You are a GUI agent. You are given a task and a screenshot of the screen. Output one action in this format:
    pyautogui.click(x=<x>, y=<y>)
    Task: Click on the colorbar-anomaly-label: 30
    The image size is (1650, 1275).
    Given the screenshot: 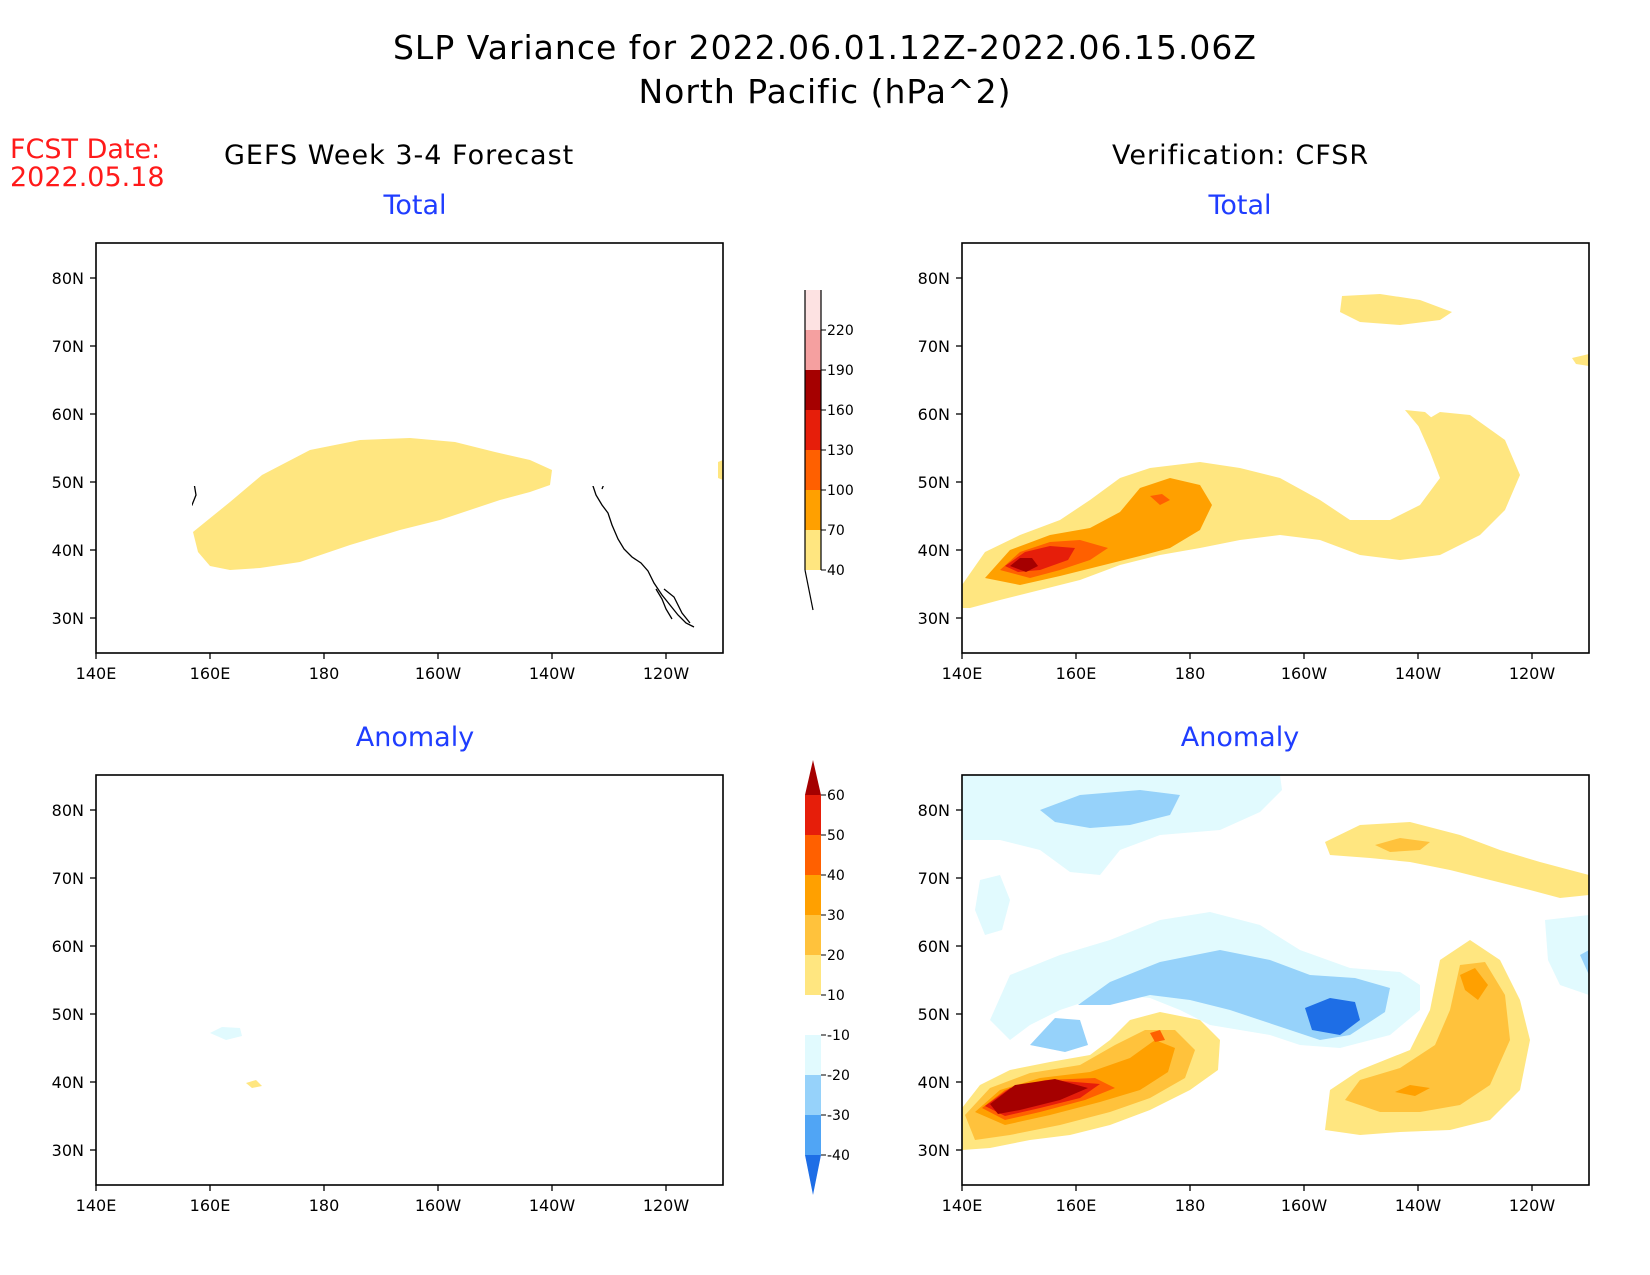 What is the action you would take?
    pyautogui.click(x=836, y=916)
    